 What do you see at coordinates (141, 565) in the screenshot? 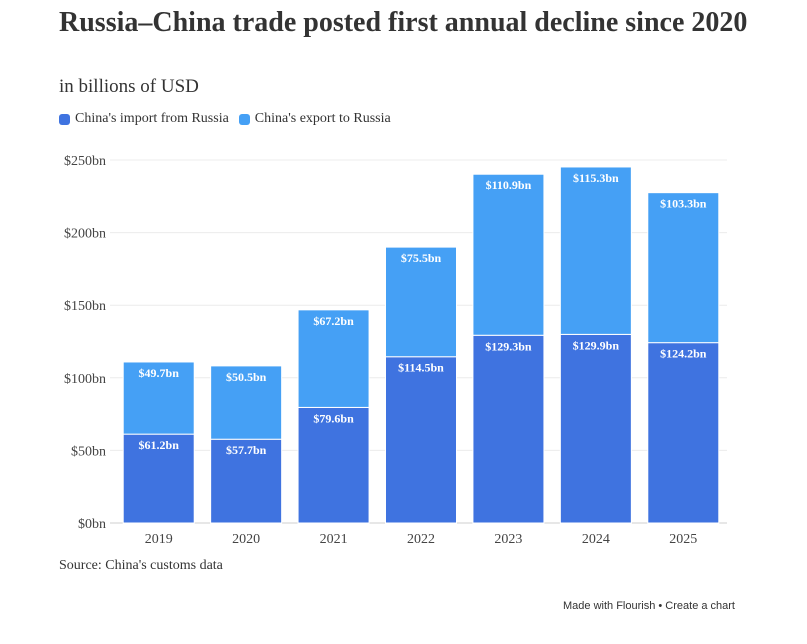
I see `source-note: Source: China's customs data` at bounding box center [141, 565].